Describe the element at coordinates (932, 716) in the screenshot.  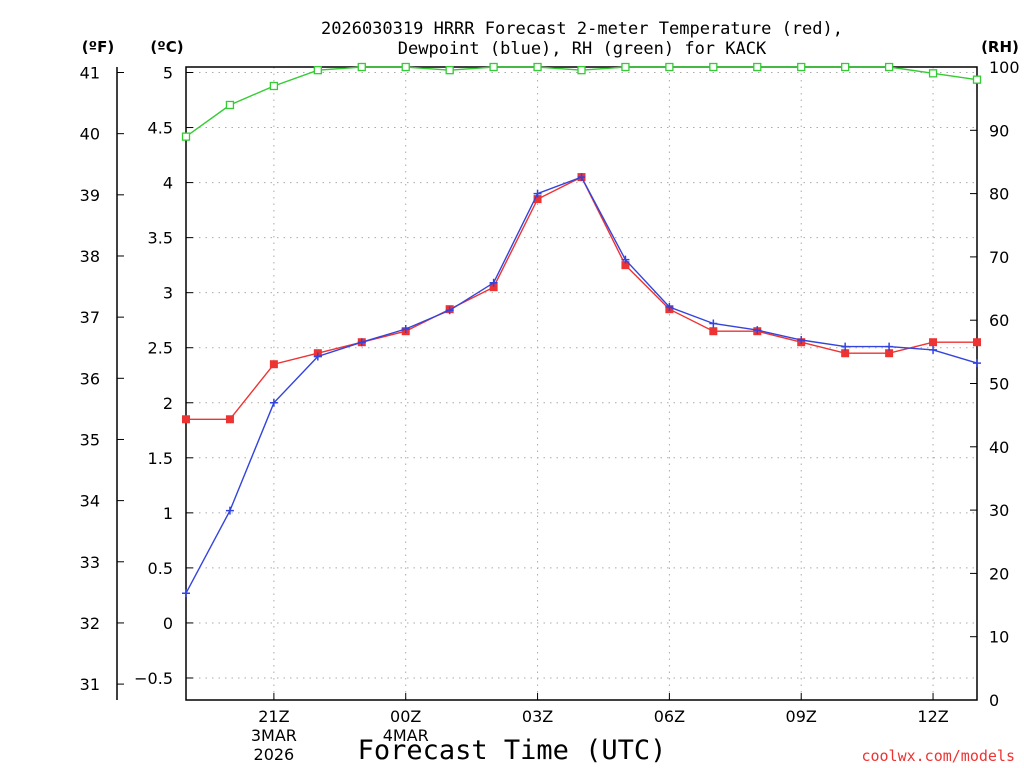
I see `x-tick-label: 12Z` at that location.